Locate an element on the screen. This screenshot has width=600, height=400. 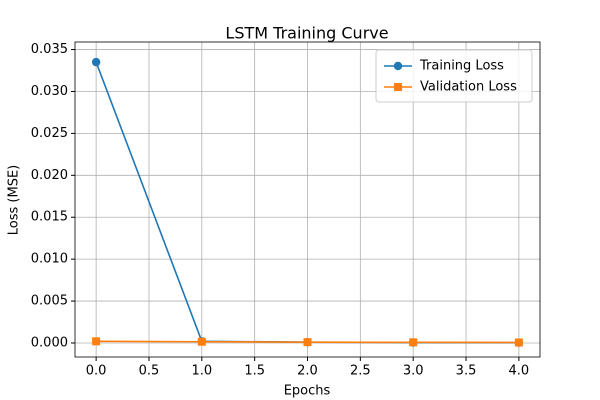
x-tick-label: 2.5 is located at coordinates (360, 371).